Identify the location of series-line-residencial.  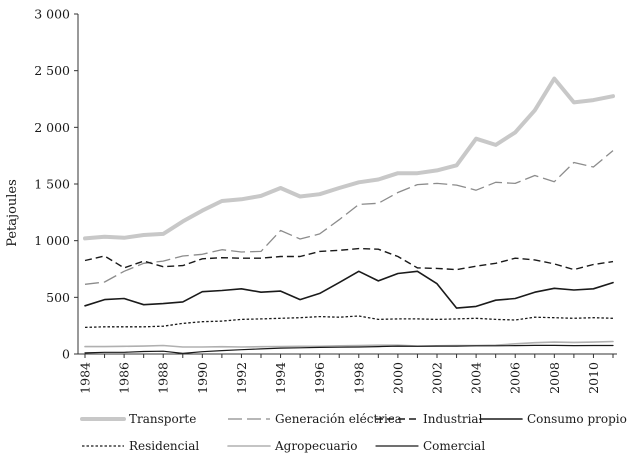
(349, 322).